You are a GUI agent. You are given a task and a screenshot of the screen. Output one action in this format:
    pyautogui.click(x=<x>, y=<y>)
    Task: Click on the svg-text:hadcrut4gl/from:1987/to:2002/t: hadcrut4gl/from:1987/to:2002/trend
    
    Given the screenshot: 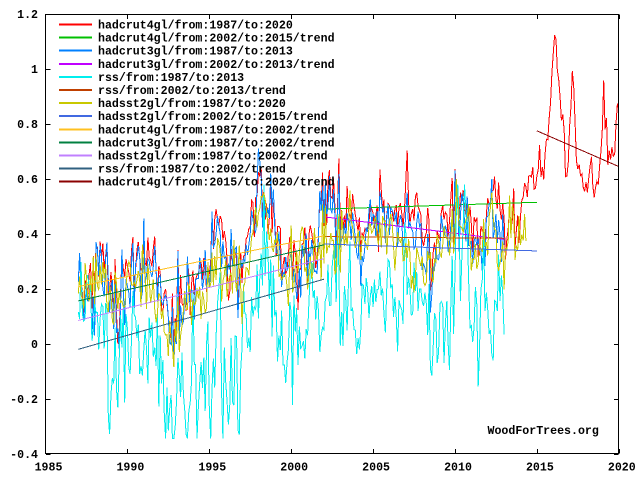 What is the action you would take?
    pyautogui.click(x=216, y=130)
    